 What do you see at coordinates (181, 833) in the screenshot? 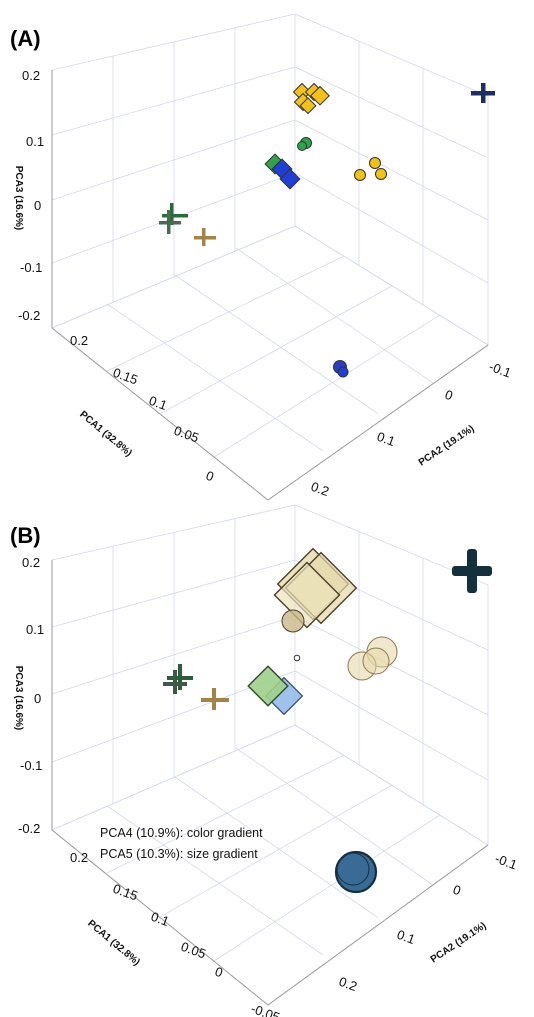
I see `annotation-color: PCA4 (10.9%): color gradient` at bounding box center [181, 833].